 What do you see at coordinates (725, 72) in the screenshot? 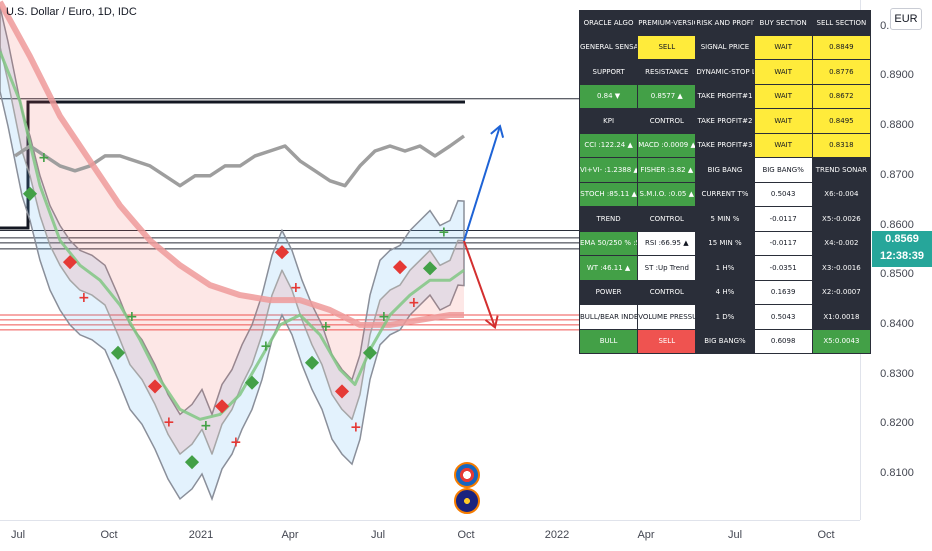
I see `table-cell: DYNAMIC-STOP LOSS` at bounding box center [725, 72].